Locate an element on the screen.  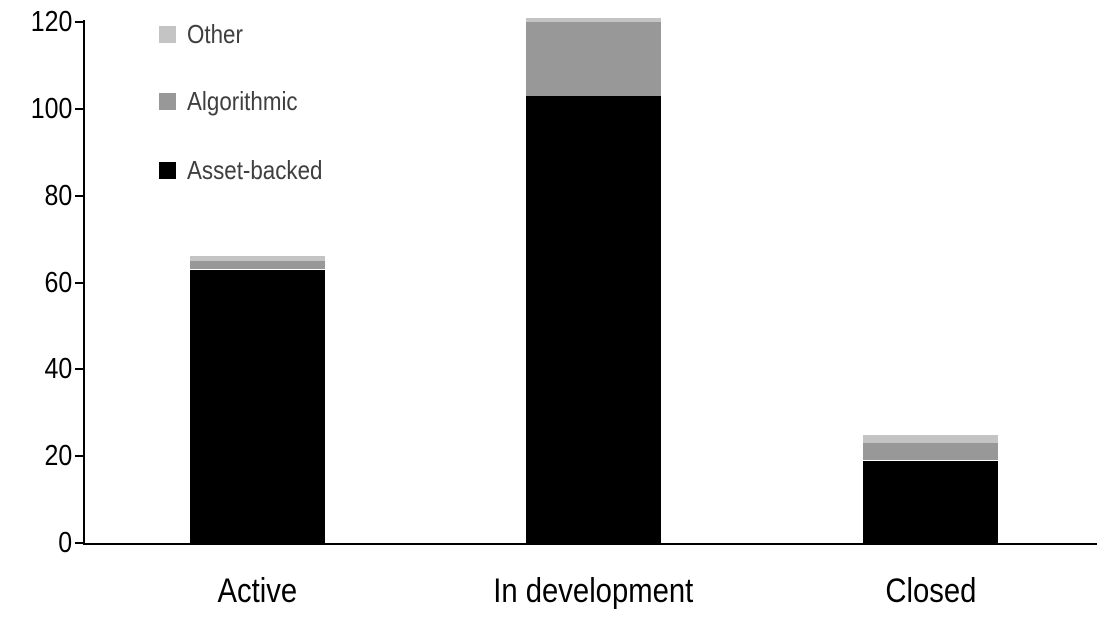
bar-segment-in-development-other is located at coordinates (593, 19).